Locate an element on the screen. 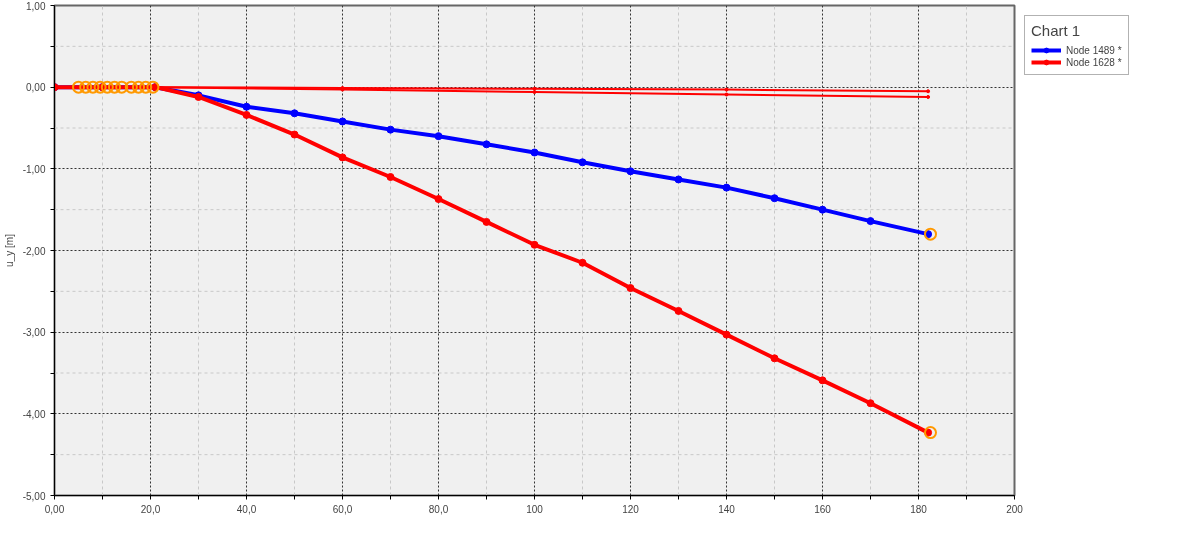 The width and height of the screenshot is (1198, 556). y-tick-label: -5,00 is located at coordinates (34, 496).